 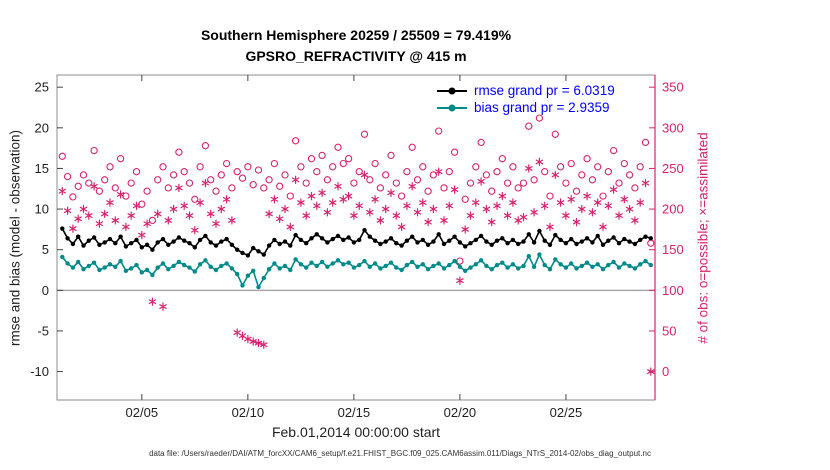 What do you see at coordinates (354, 412) in the screenshot?
I see `svg-text: 02/15` at bounding box center [354, 412].